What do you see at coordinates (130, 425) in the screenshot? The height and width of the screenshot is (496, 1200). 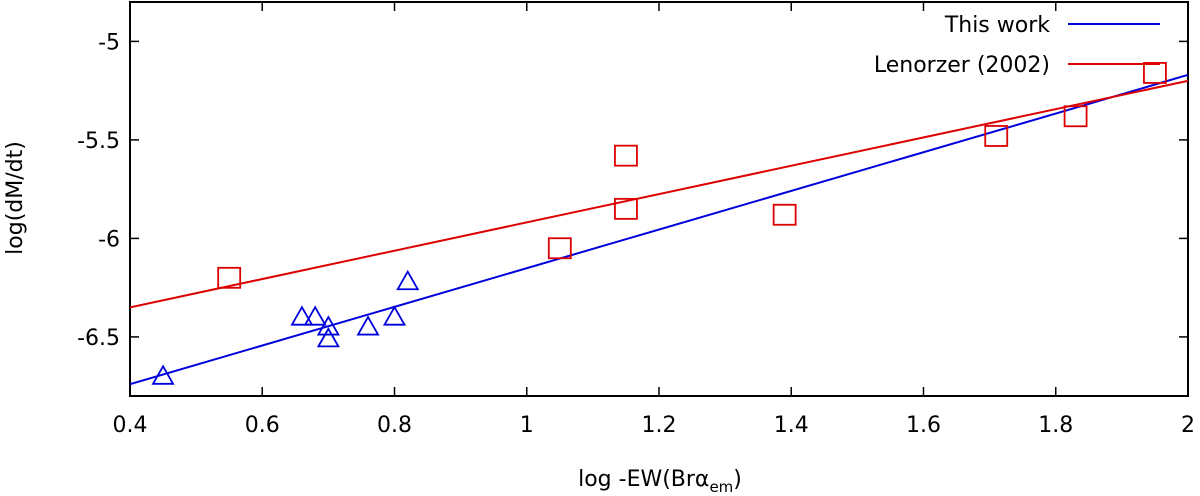 I see `x-tick-label: 0.4` at bounding box center [130, 425].